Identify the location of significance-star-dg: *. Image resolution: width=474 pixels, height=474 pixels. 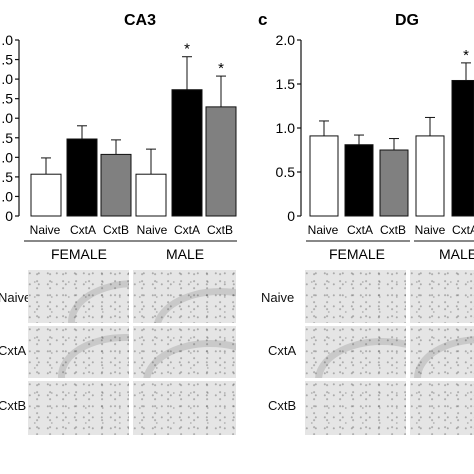
(466, 55).